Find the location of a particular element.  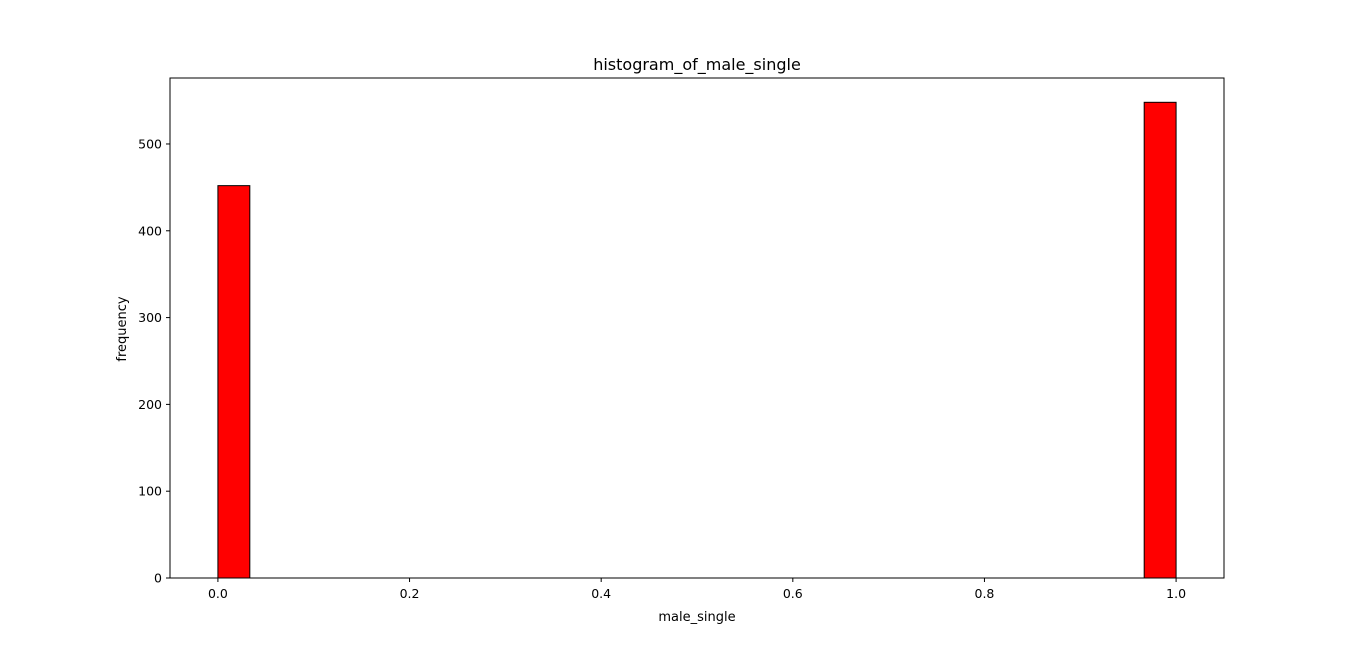

y-tick-label: 500 is located at coordinates (150, 143).